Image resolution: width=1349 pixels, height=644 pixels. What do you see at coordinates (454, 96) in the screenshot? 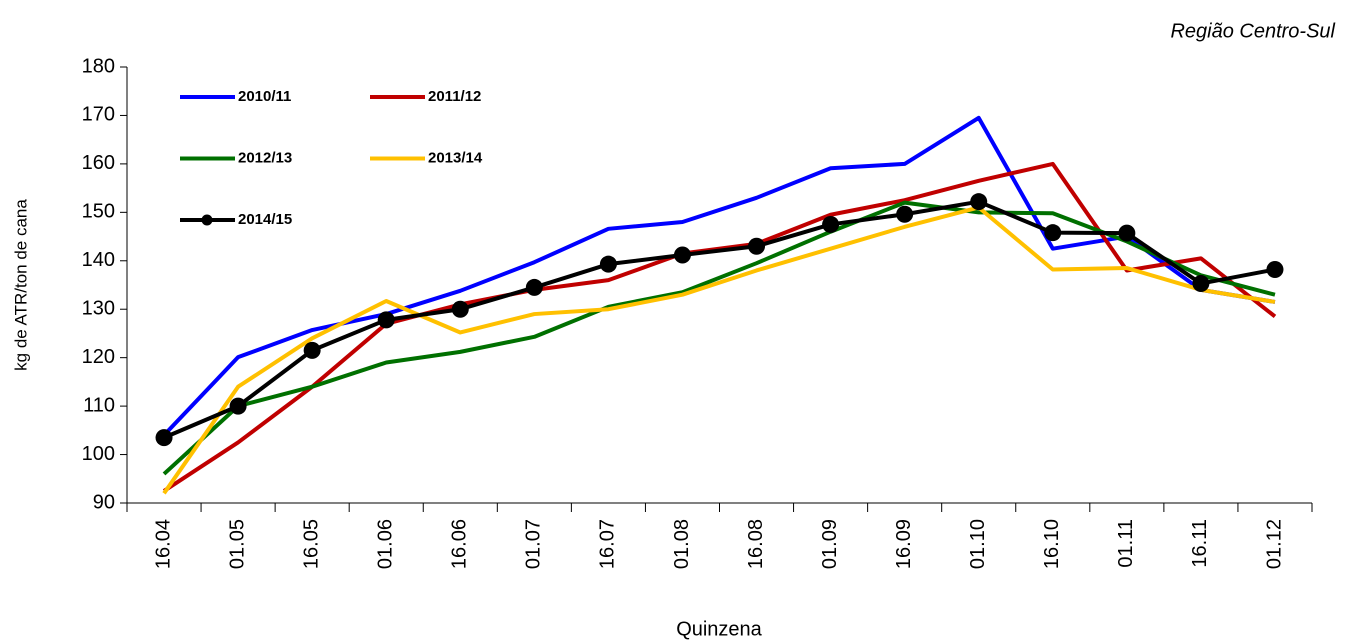
I see `legend-label: 2011/12` at bounding box center [454, 96].